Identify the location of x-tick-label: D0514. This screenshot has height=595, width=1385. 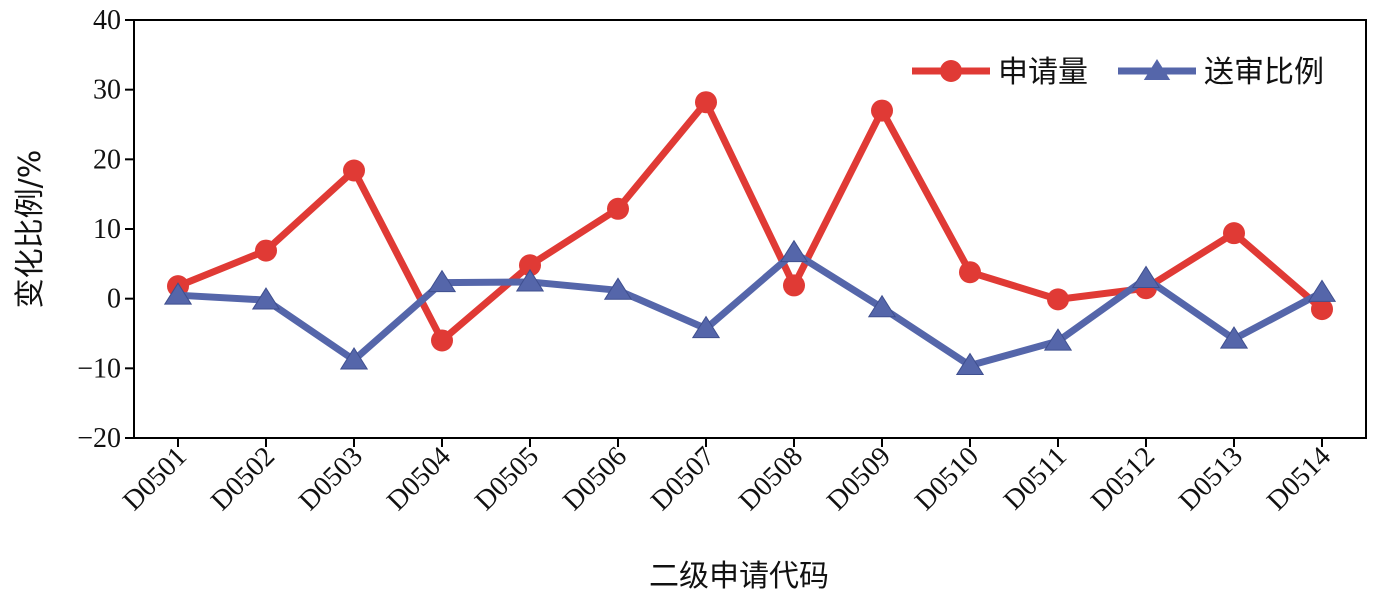
(1299, 479).